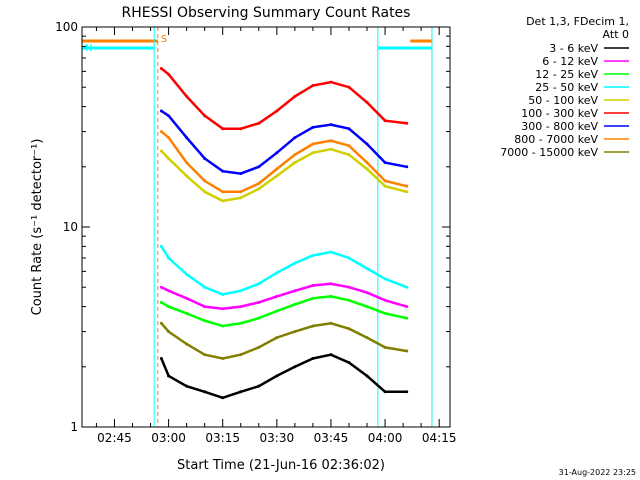  I want to click on x-tick-label: 04:00, so click(385, 438).